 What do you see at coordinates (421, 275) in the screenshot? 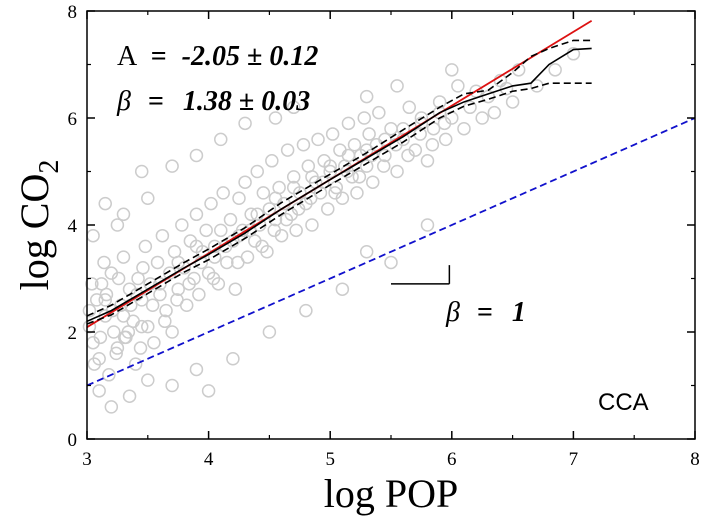
I see `slope-marker` at bounding box center [421, 275].